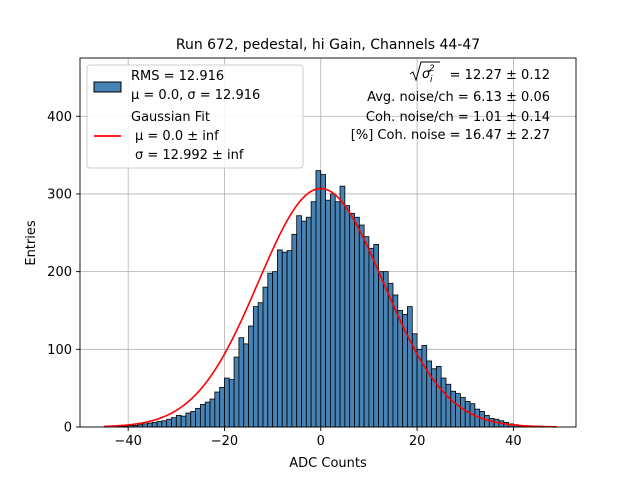 This screenshot has width=640, height=480. I want to click on y-tick-label: 200, so click(59, 272).